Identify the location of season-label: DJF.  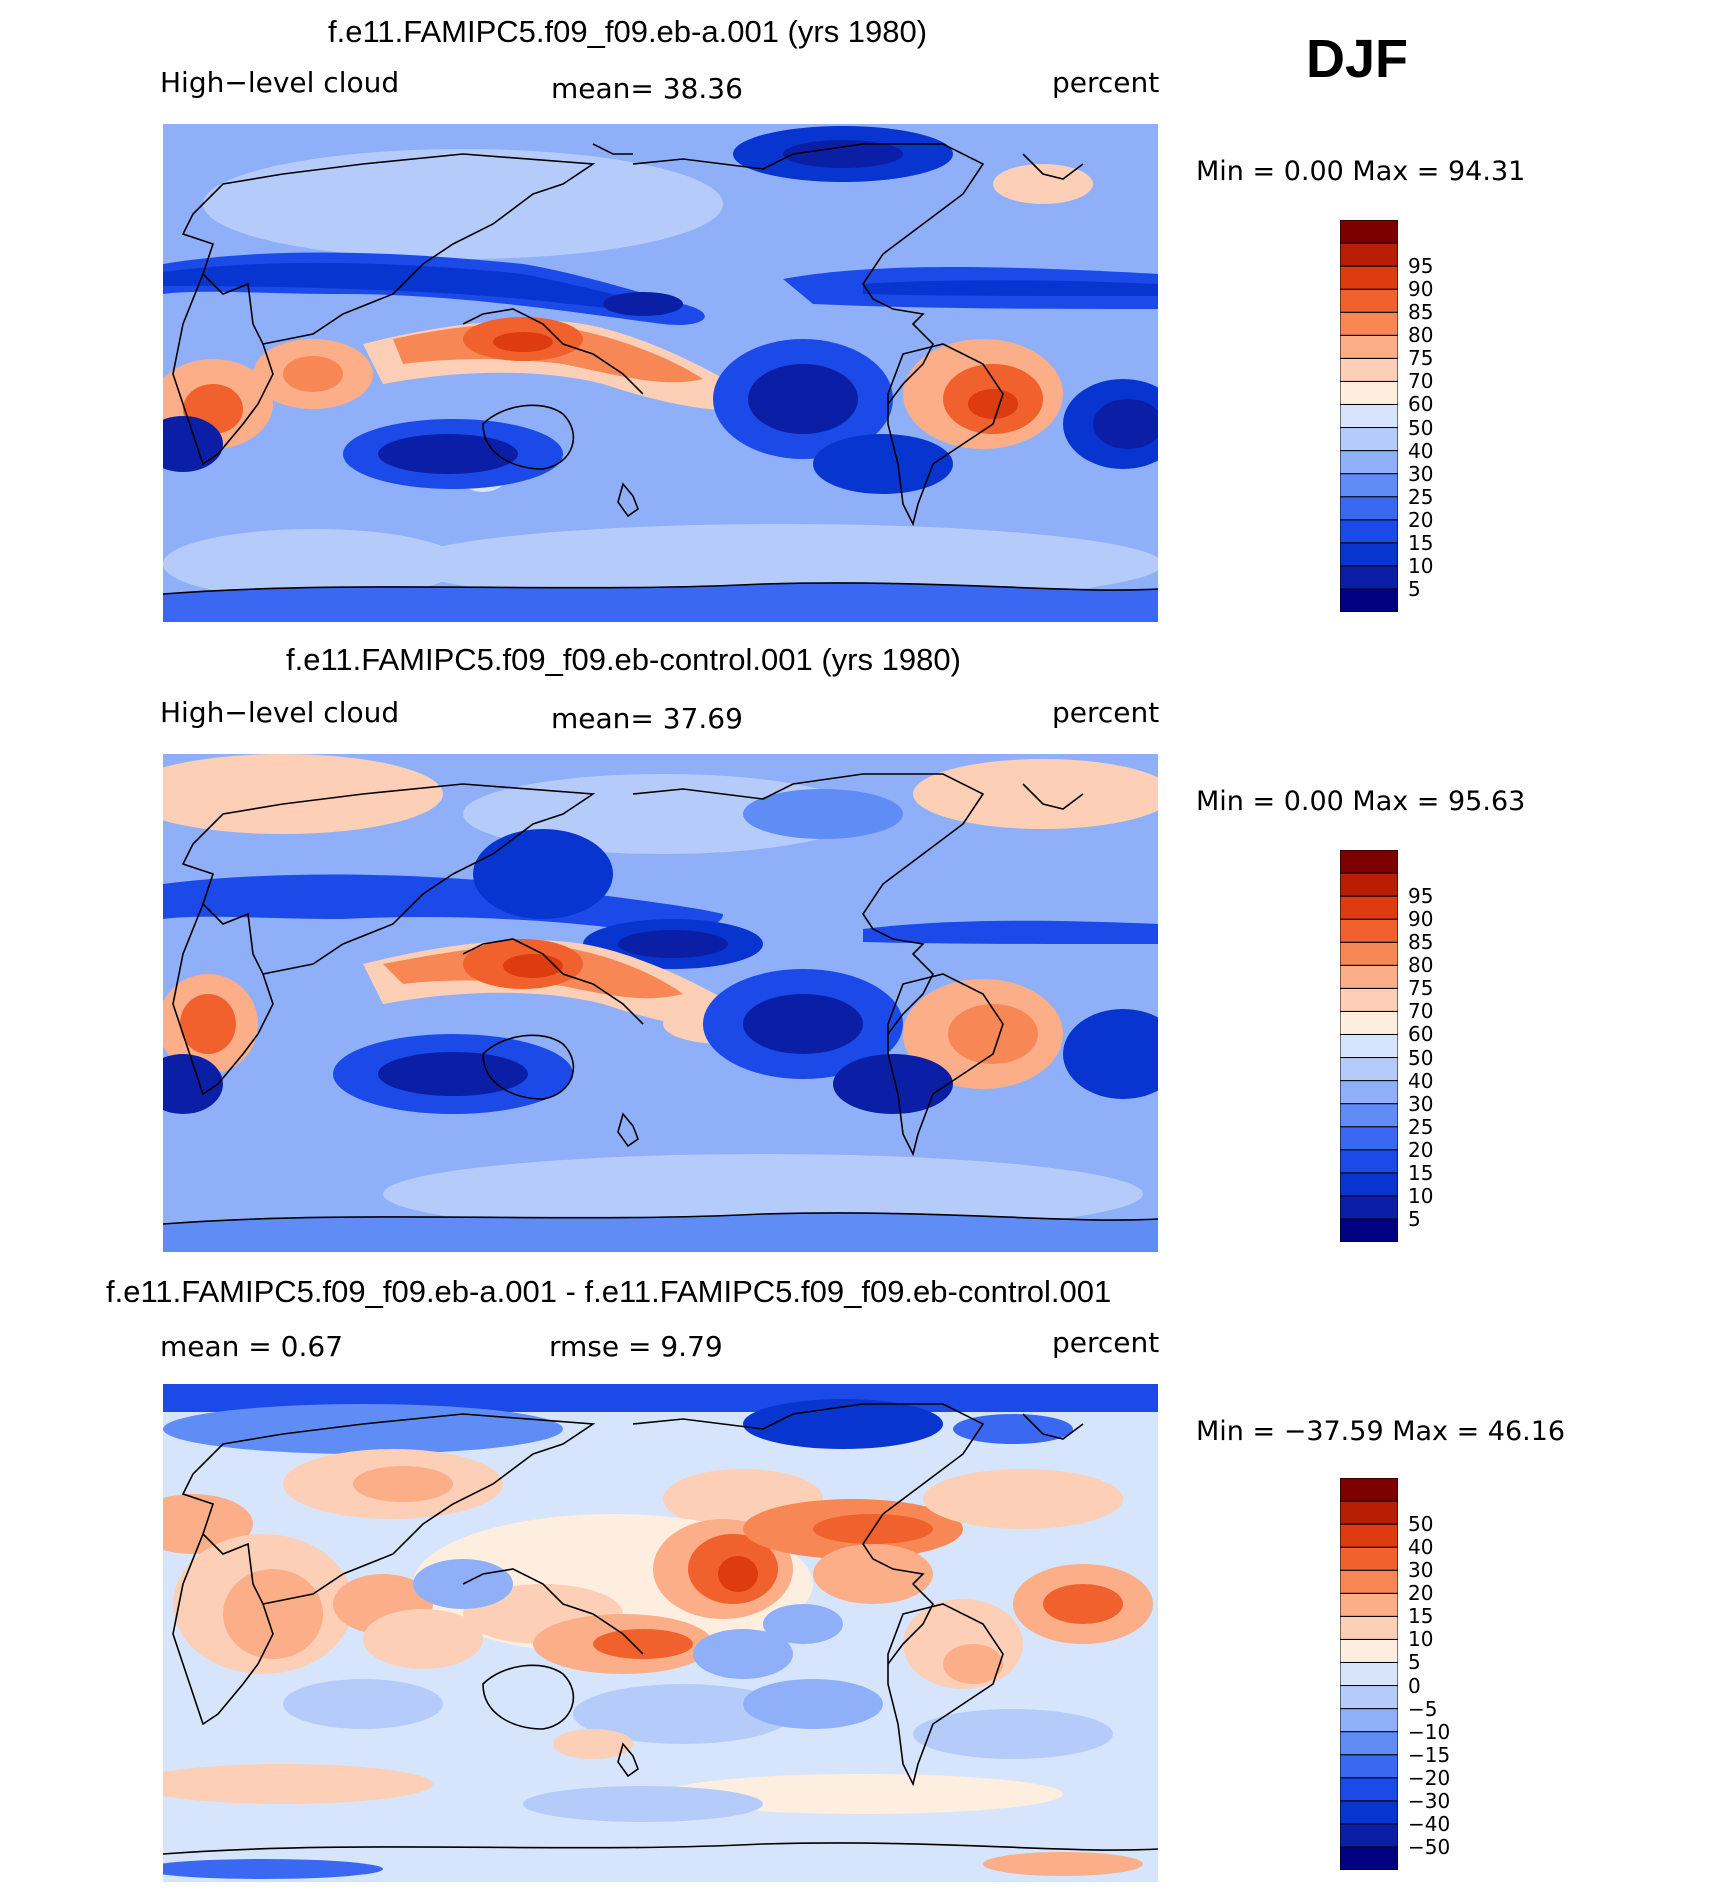
(1357, 59).